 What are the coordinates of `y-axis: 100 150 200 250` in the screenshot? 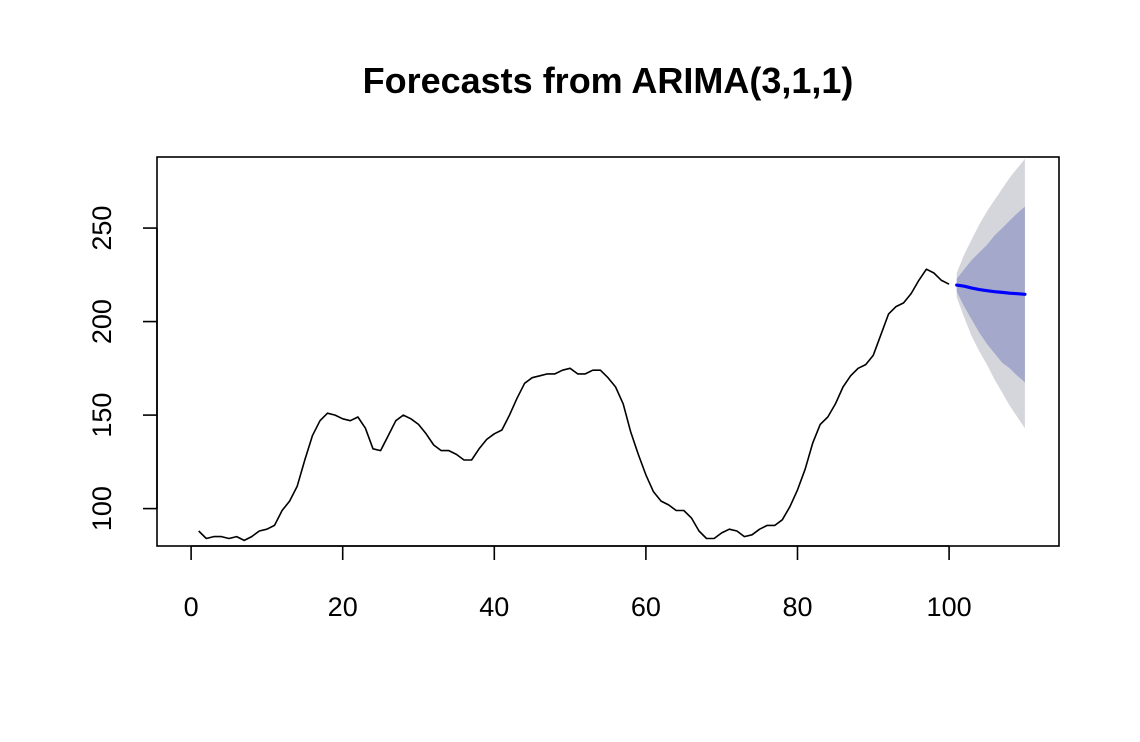 It's located at (122, 368).